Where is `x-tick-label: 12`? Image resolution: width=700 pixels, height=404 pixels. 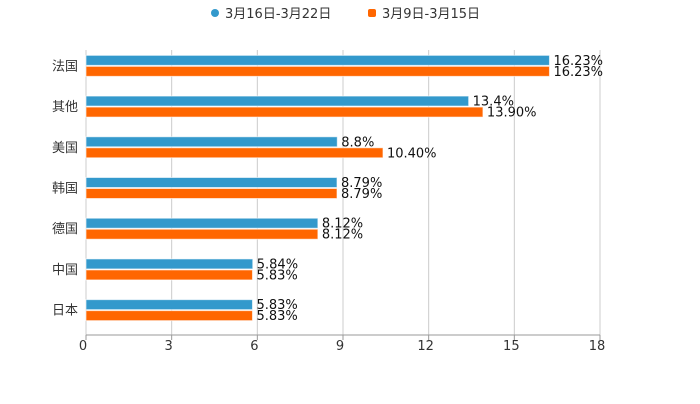
x-tick-label: 12 is located at coordinates (425, 346).